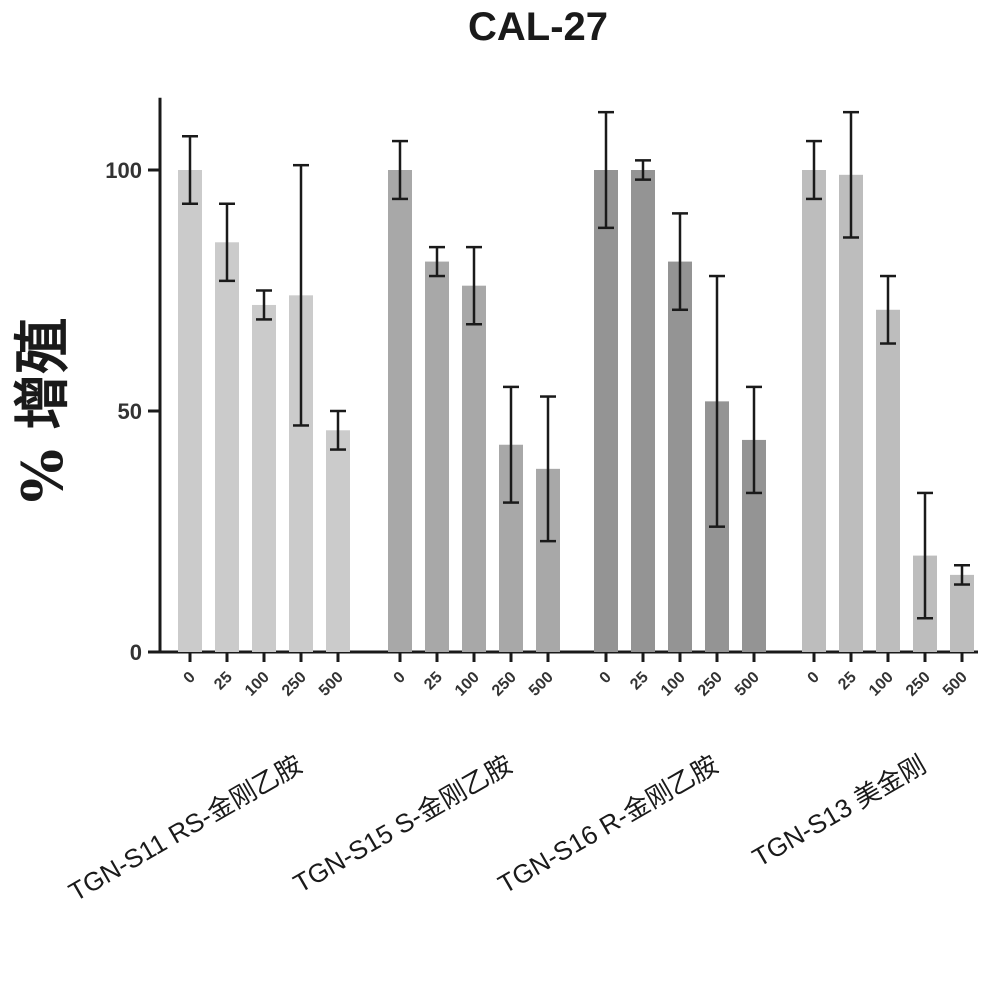  I want to click on group-label: TGN-S13 美金刚, so click(839, 810).